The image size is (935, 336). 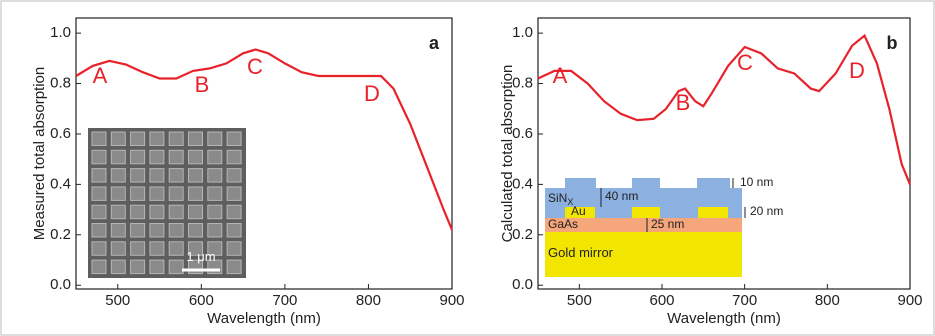 What do you see at coordinates (60, 133) in the screenshot?
I see `y-tick-label: 0.6` at bounding box center [60, 133].